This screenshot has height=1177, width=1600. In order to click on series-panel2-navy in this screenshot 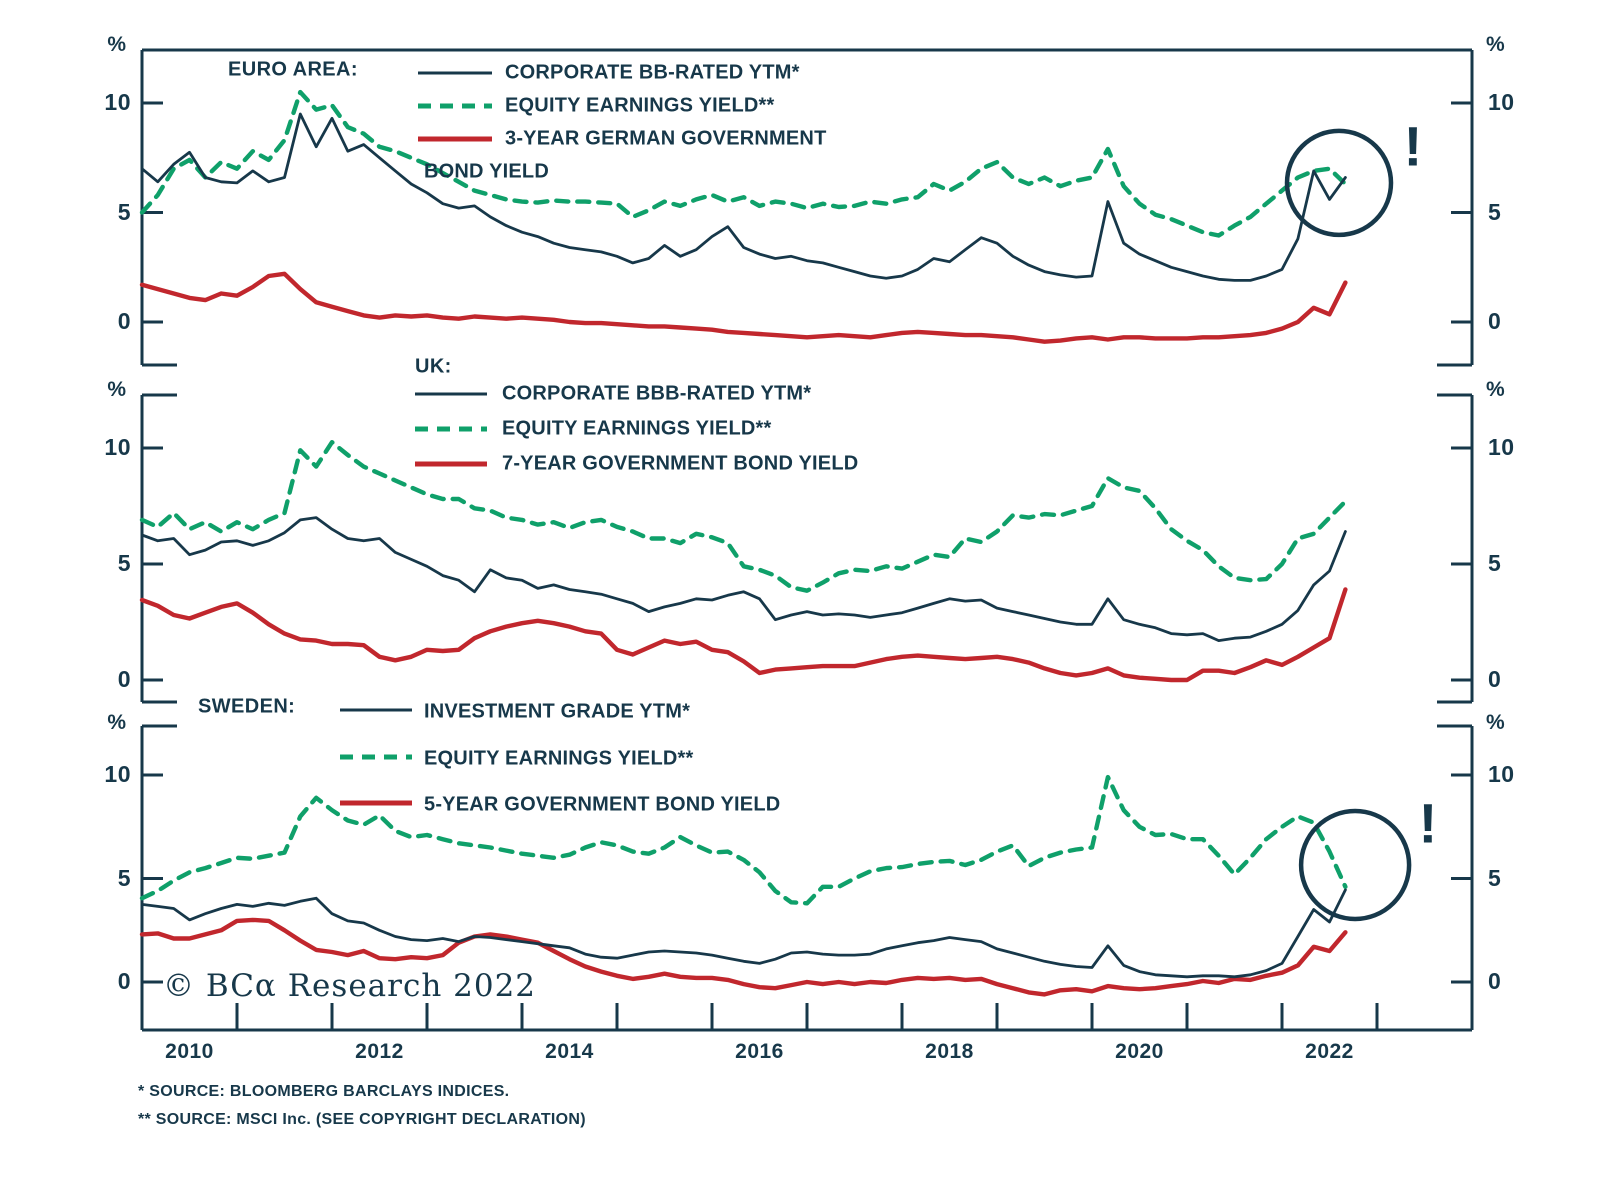, I will do `click(743, 933)`.